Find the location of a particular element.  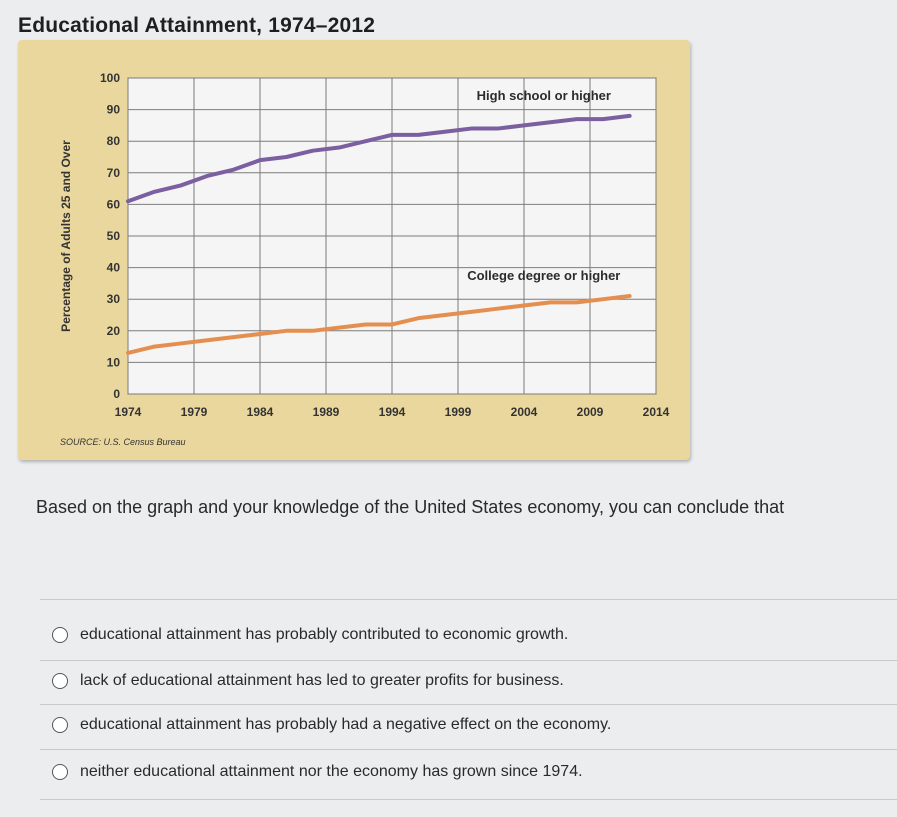

annotation-college: College degree or higher is located at coordinates (543, 275).